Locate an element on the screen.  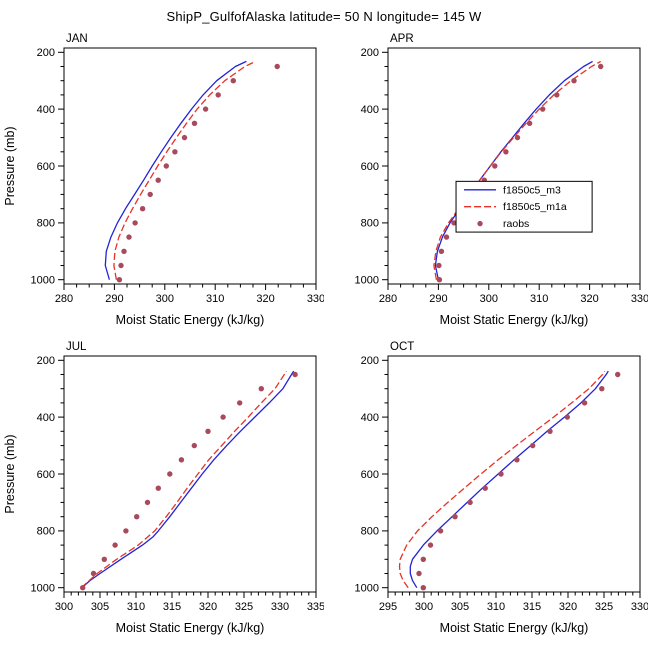
month-label: OCT is located at coordinates (402, 347).